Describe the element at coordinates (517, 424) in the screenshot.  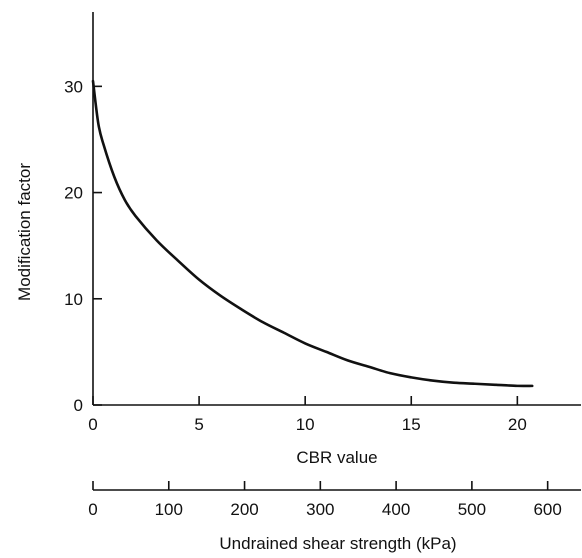
I see `x-tick-label: 20` at that location.